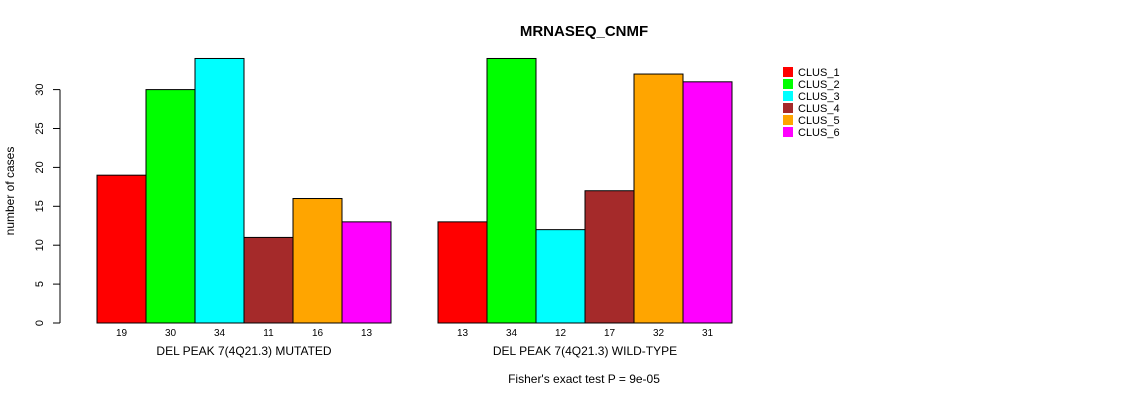 Image resolution: width=1140 pixels, height=400 pixels. What do you see at coordinates (10, 191) in the screenshot?
I see `y-axis-label: number of cases` at bounding box center [10, 191].